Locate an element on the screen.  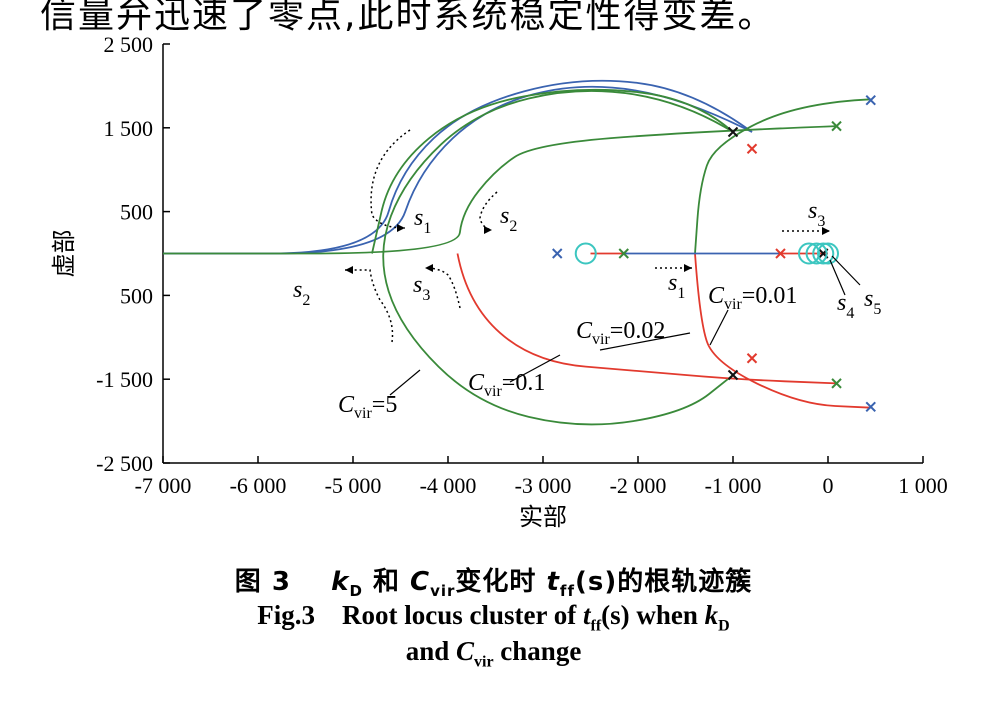
x-tick-label: 1 000 is located at coordinates (923, 485).